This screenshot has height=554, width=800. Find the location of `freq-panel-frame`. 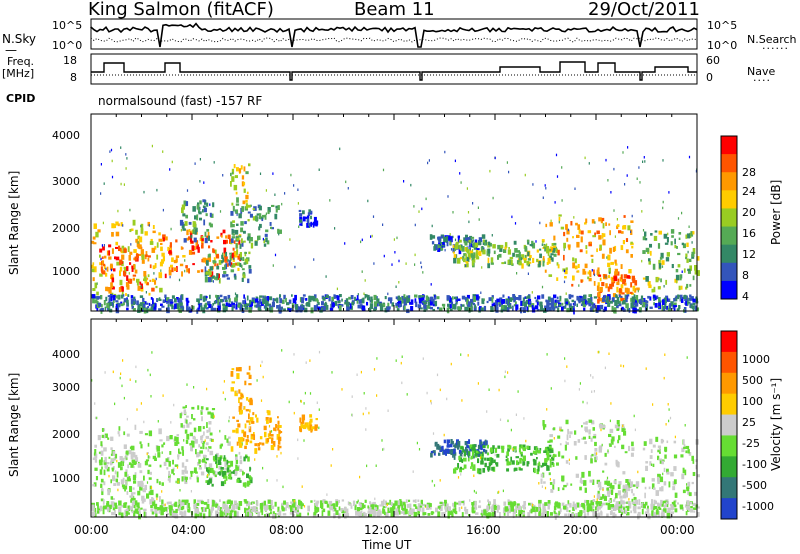

freq-panel-frame is located at coordinates (394, 69).